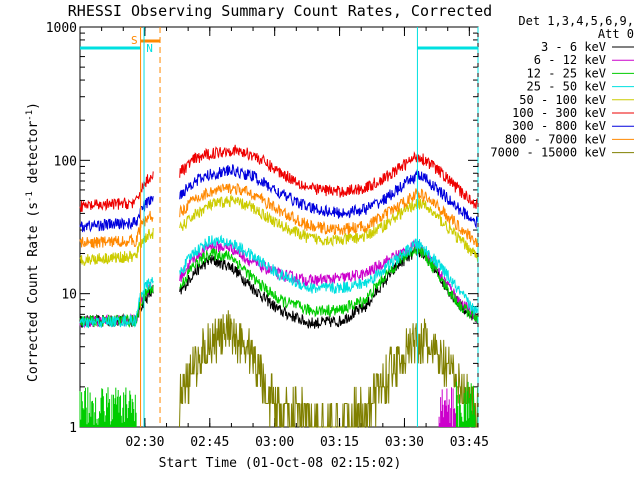 This screenshot has width=640, height=480. What do you see at coordinates (559, 113) in the screenshot?
I see `legend-label: 100 - 300 keV` at bounding box center [559, 113].